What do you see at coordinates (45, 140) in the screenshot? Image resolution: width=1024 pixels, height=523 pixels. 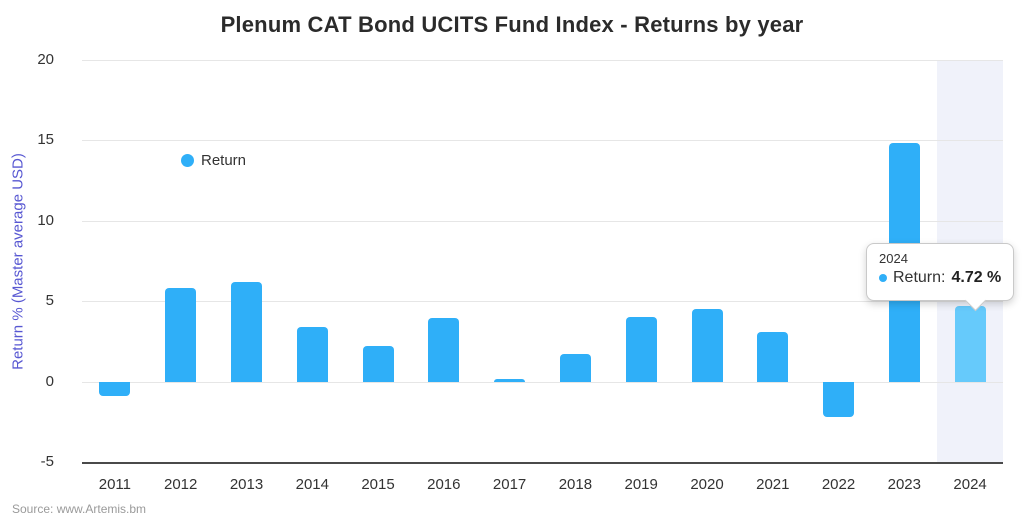 I see `y-tick-label: 15` at bounding box center [45, 140].